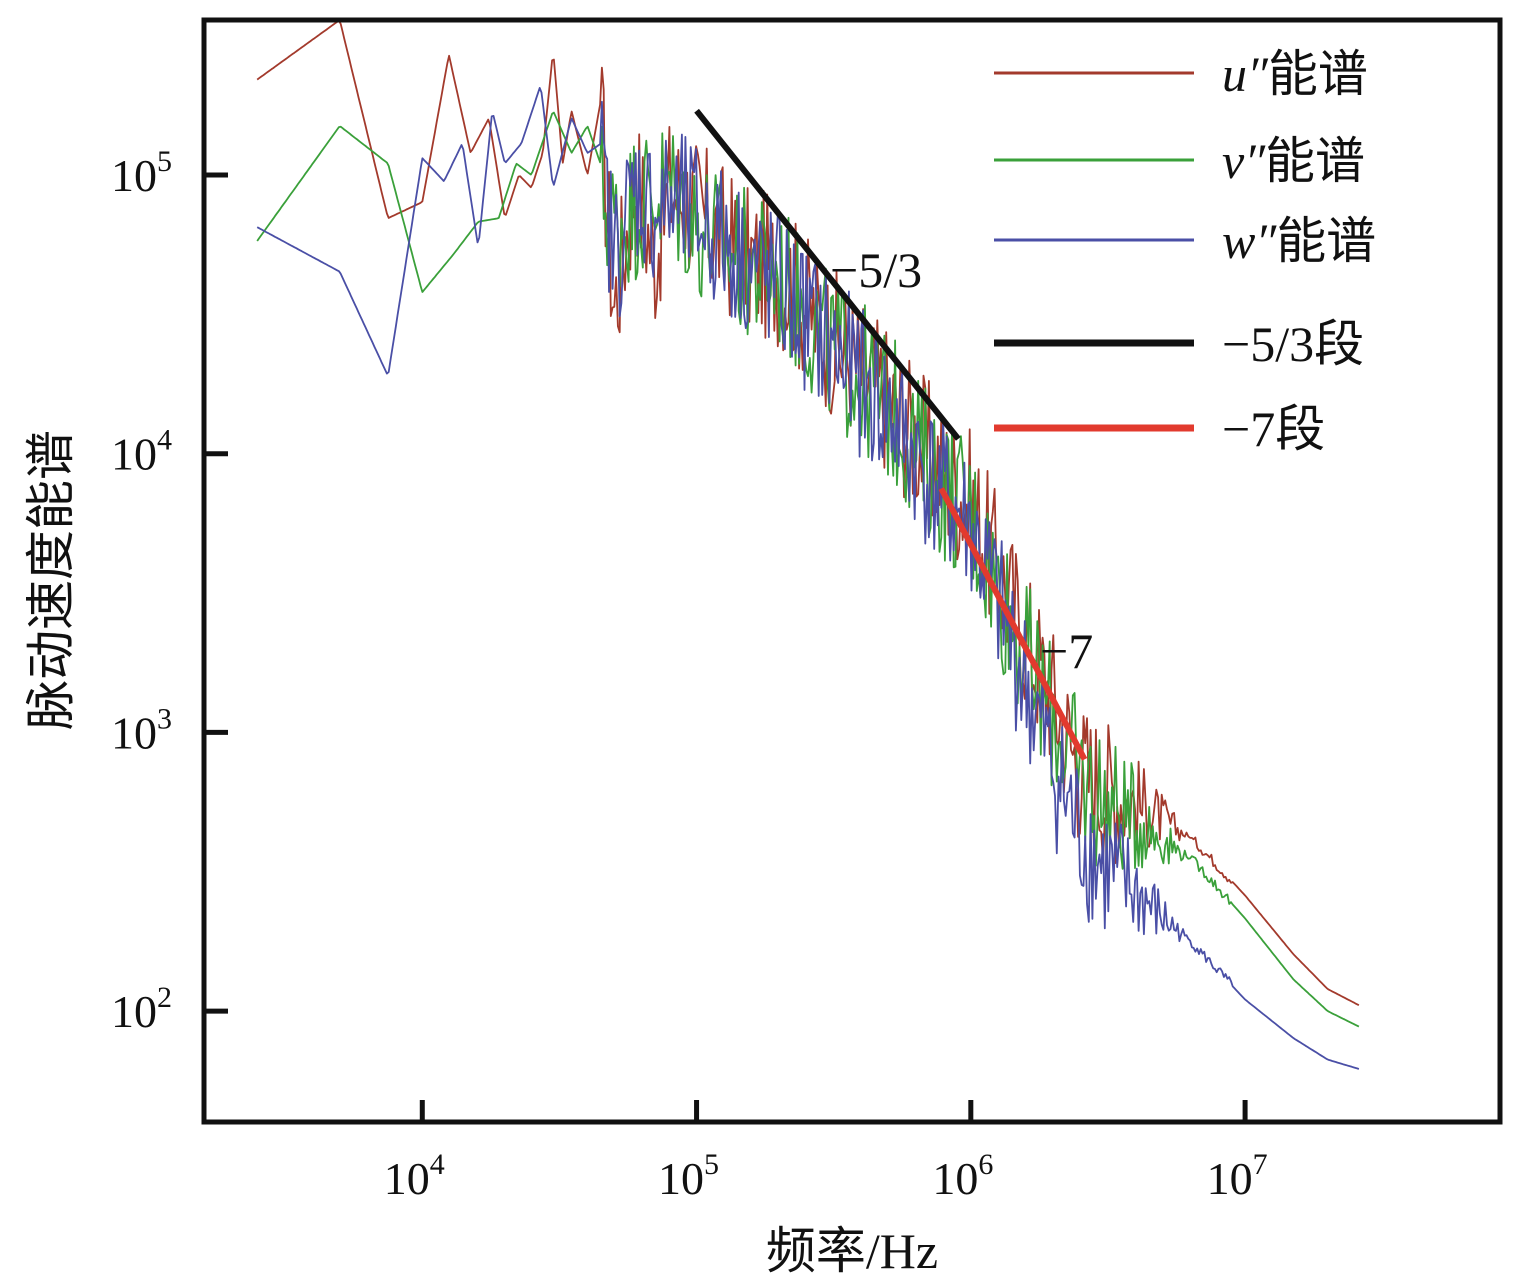 The width and height of the screenshot is (1532, 1287). What do you see at coordinates (1293, 161) in the screenshot?
I see `legend-label: v″能谱` at bounding box center [1293, 161].